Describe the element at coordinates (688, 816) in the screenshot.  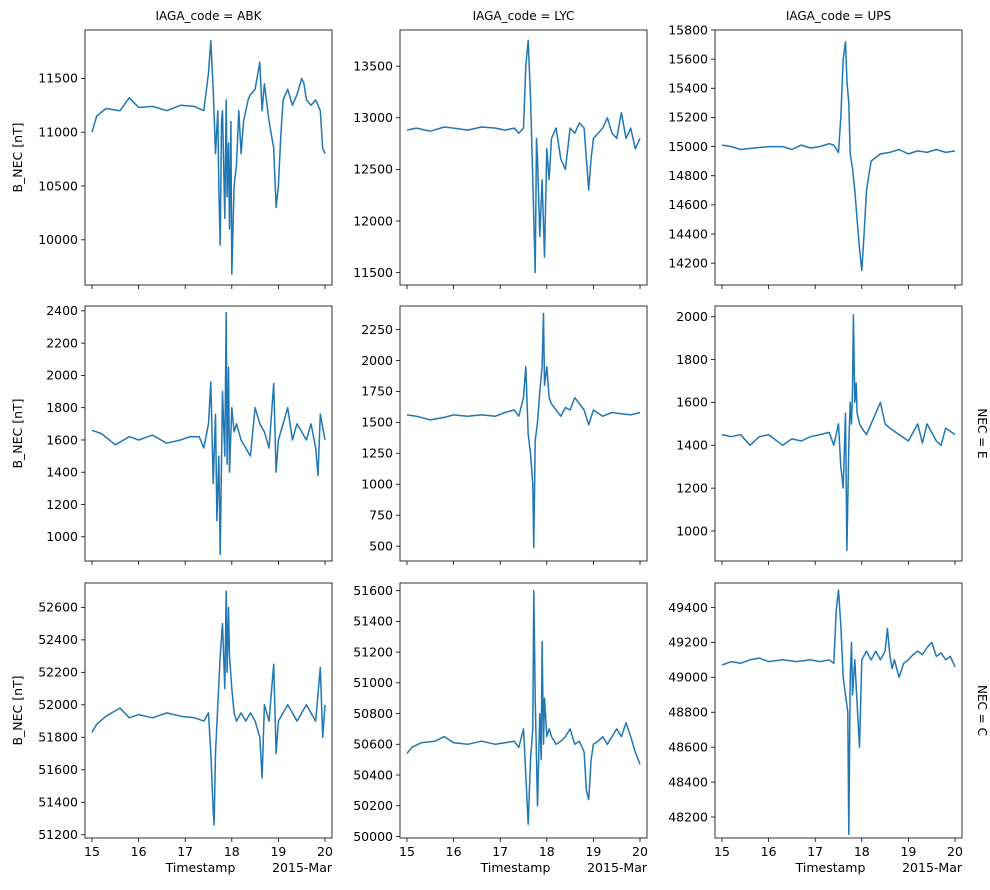
I see `y-tick-label: 48200` at that location.